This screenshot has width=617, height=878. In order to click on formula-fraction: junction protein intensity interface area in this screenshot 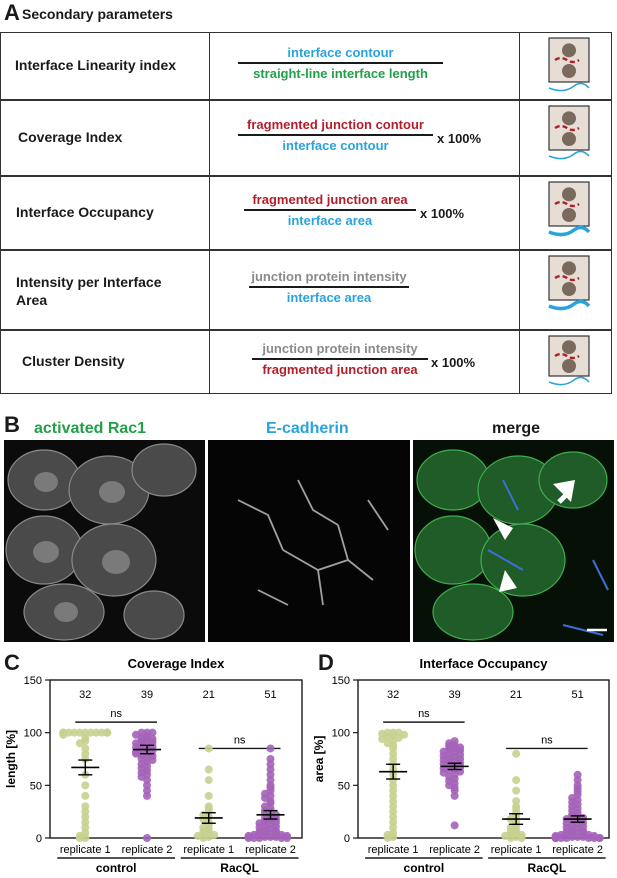, I will do `click(329, 287)`.